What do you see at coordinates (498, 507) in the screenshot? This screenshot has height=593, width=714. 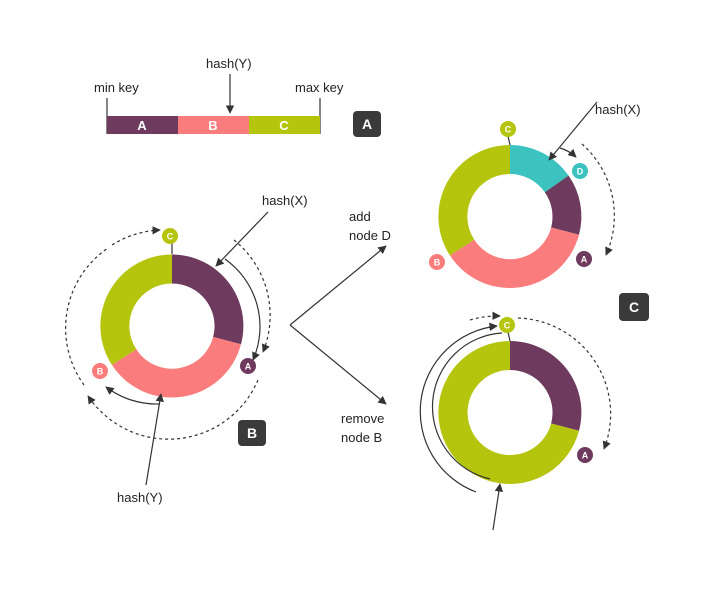 I see `hash-y-pointer-c` at bounding box center [498, 507].